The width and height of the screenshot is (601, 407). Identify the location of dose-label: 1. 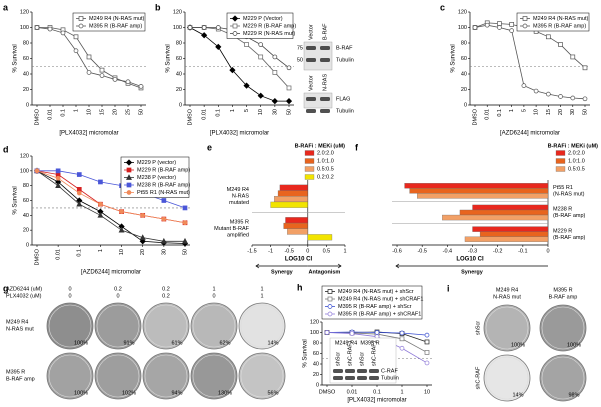
(261, 289).